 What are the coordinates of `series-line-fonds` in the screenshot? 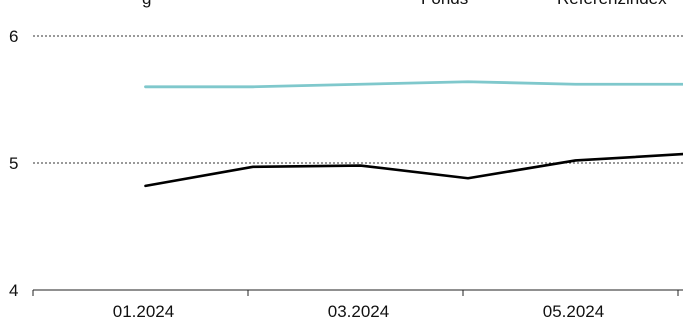 It's located at (413, 170).